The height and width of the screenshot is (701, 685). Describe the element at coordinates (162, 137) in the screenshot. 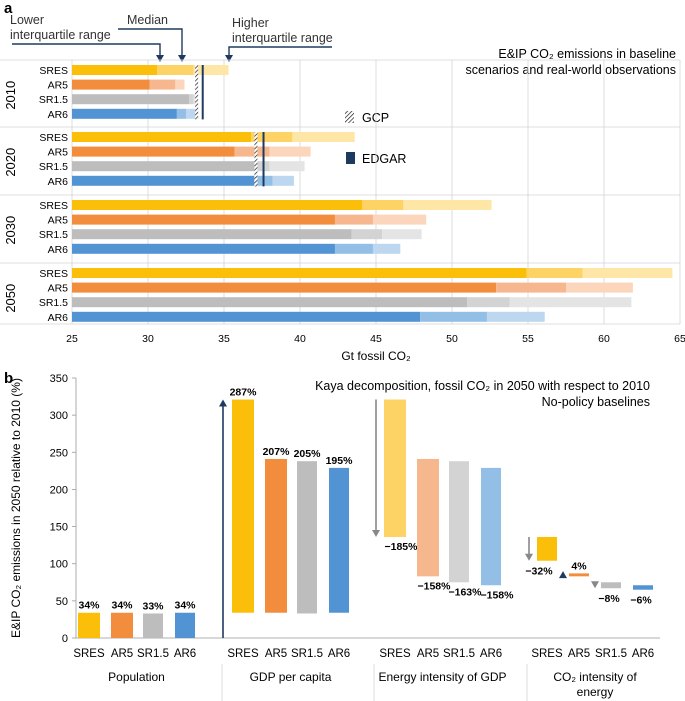

I see `bar-q1-2020-sres` at that location.